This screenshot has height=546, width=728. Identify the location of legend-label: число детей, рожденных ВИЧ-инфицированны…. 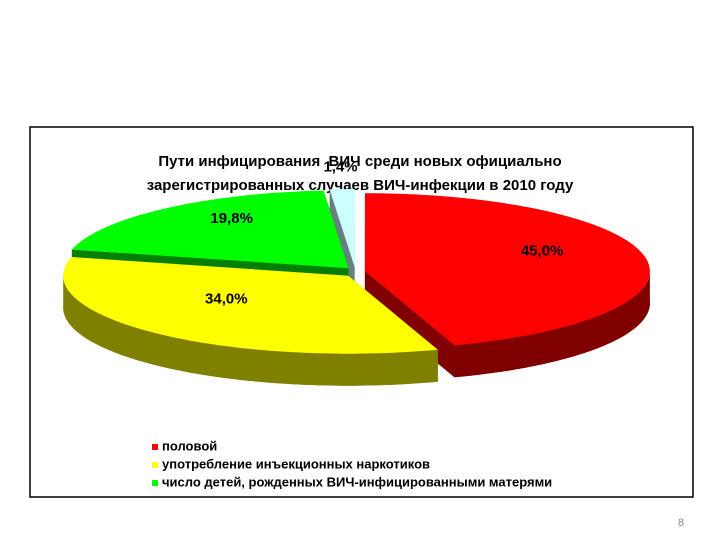
(357, 481).